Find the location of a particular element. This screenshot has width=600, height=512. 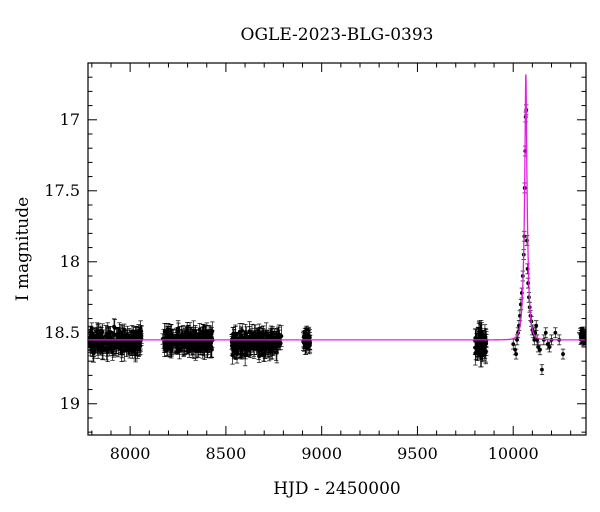

y-tick-label: 17.5 is located at coordinates (62, 190).